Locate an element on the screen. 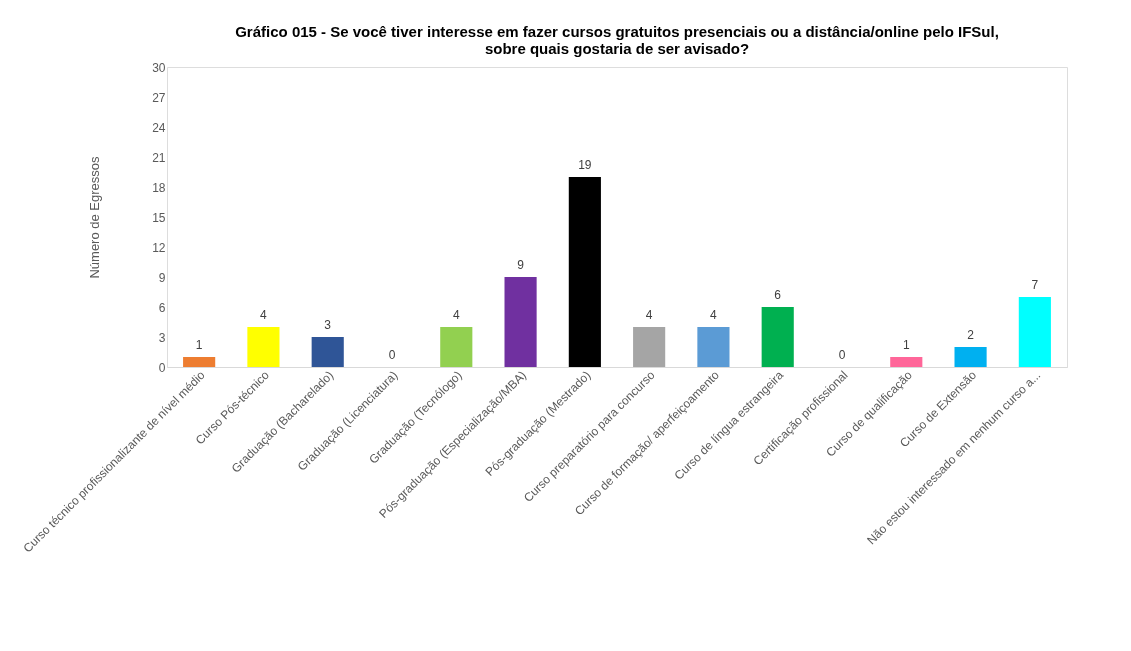 This screenshot has height=651, width=1131. y-tick-label: 0 is located at coordinates (162, 367).